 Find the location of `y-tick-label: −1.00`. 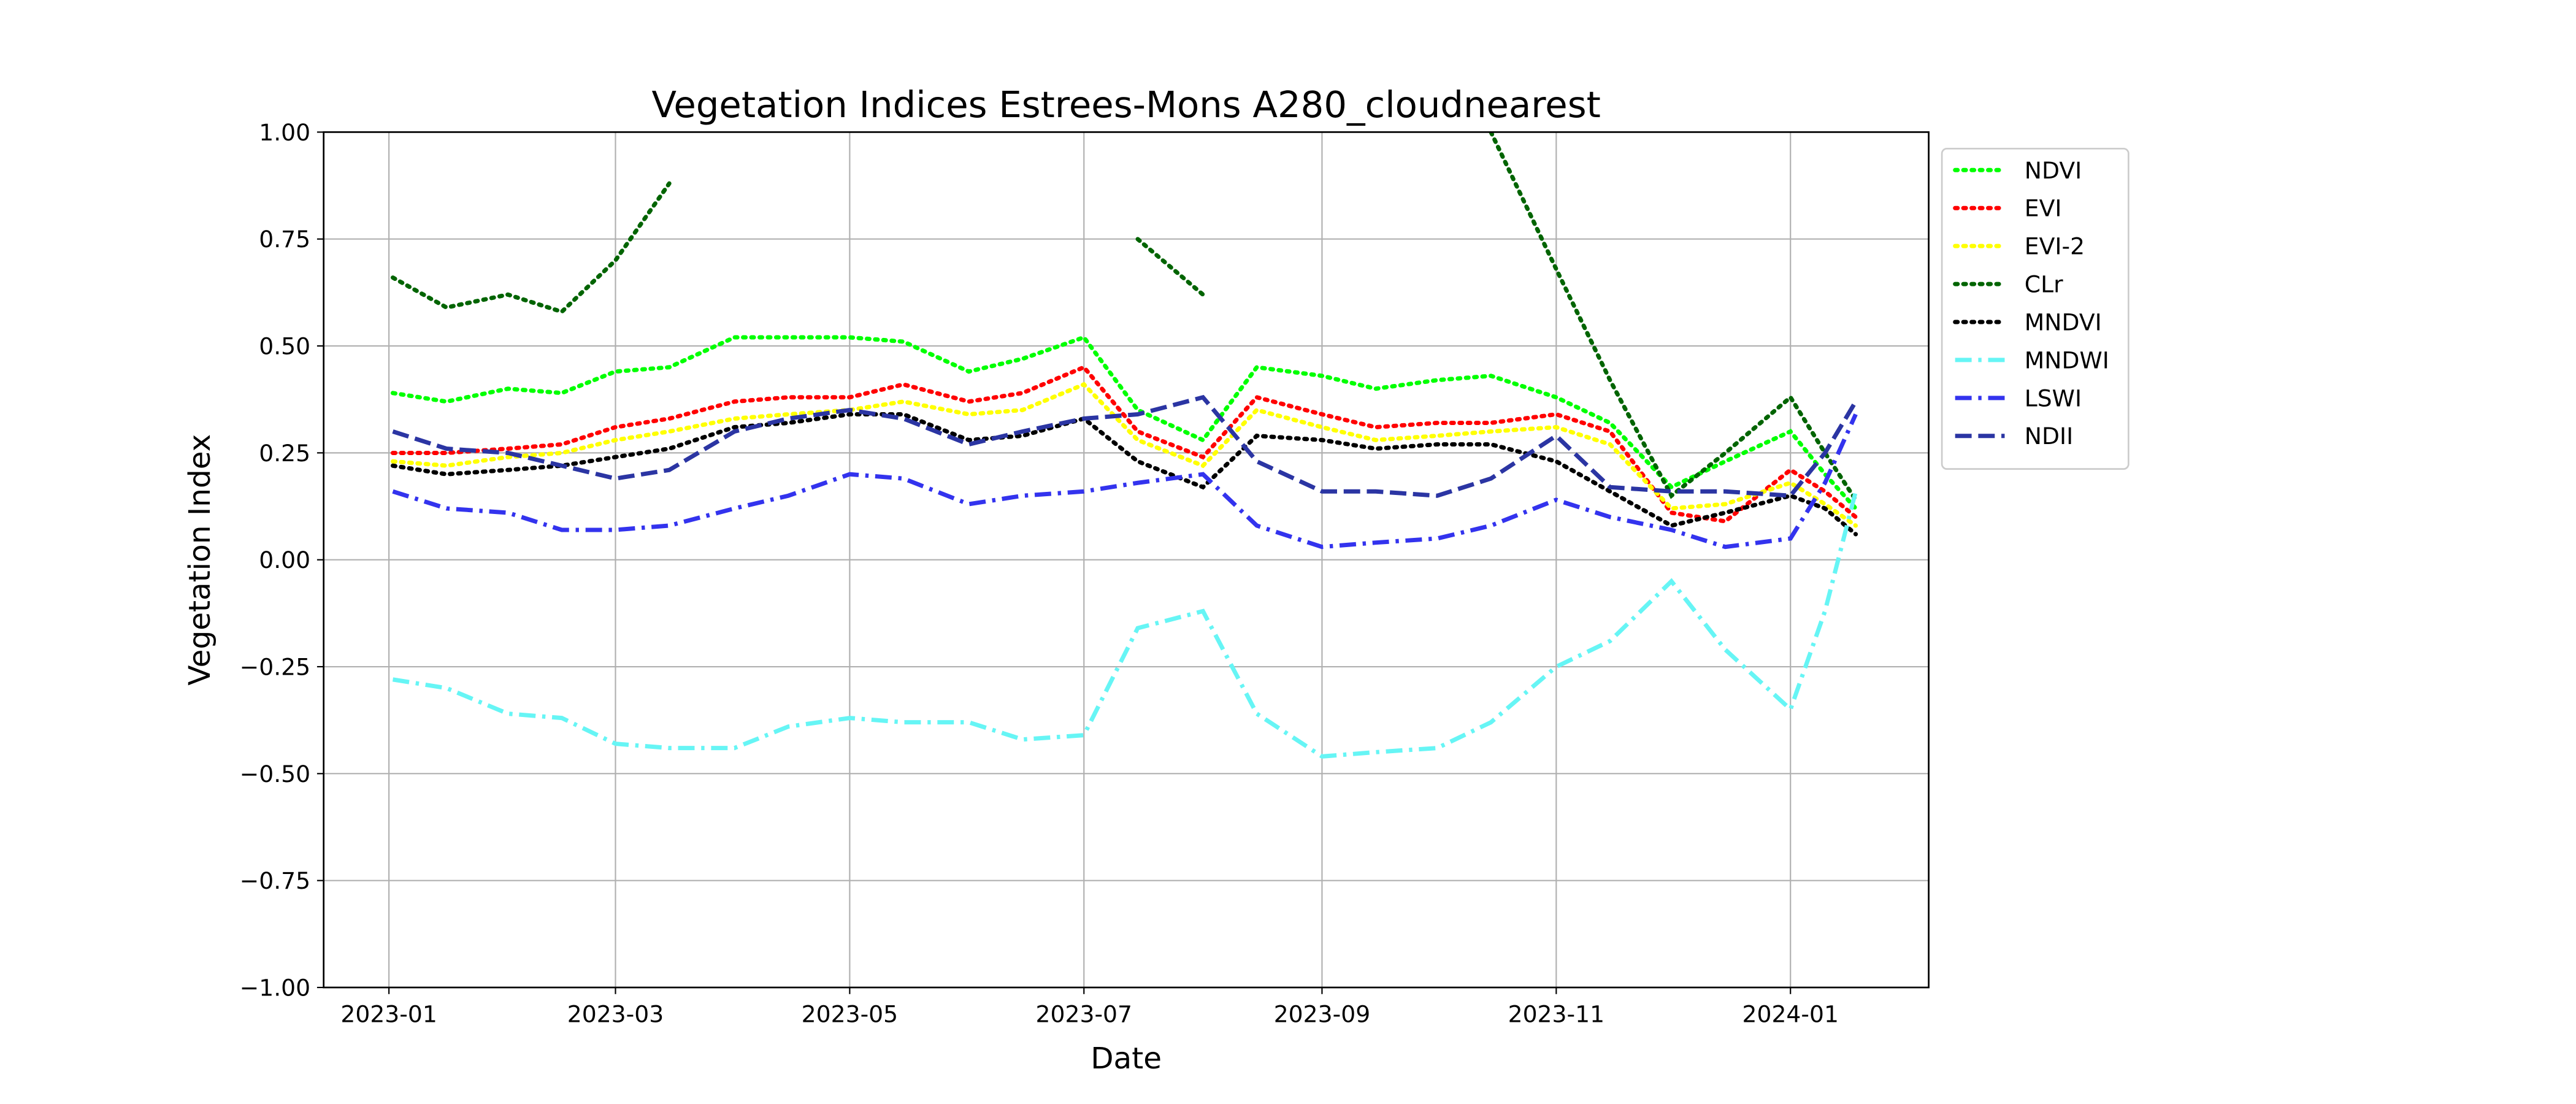

y-tick-label: −1.00 is located at coordinates (275, 987).